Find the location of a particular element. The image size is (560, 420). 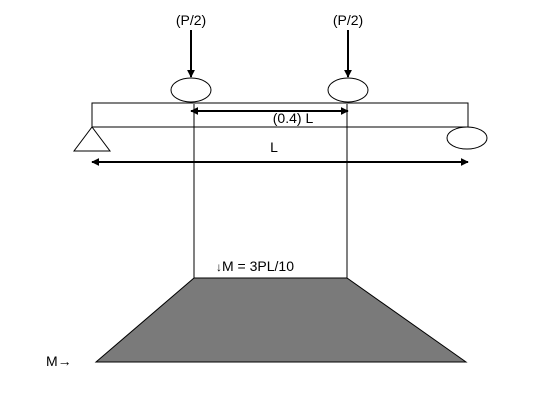

spacing-dimension-label: (0.4) L is located at coordinates (293, 118).